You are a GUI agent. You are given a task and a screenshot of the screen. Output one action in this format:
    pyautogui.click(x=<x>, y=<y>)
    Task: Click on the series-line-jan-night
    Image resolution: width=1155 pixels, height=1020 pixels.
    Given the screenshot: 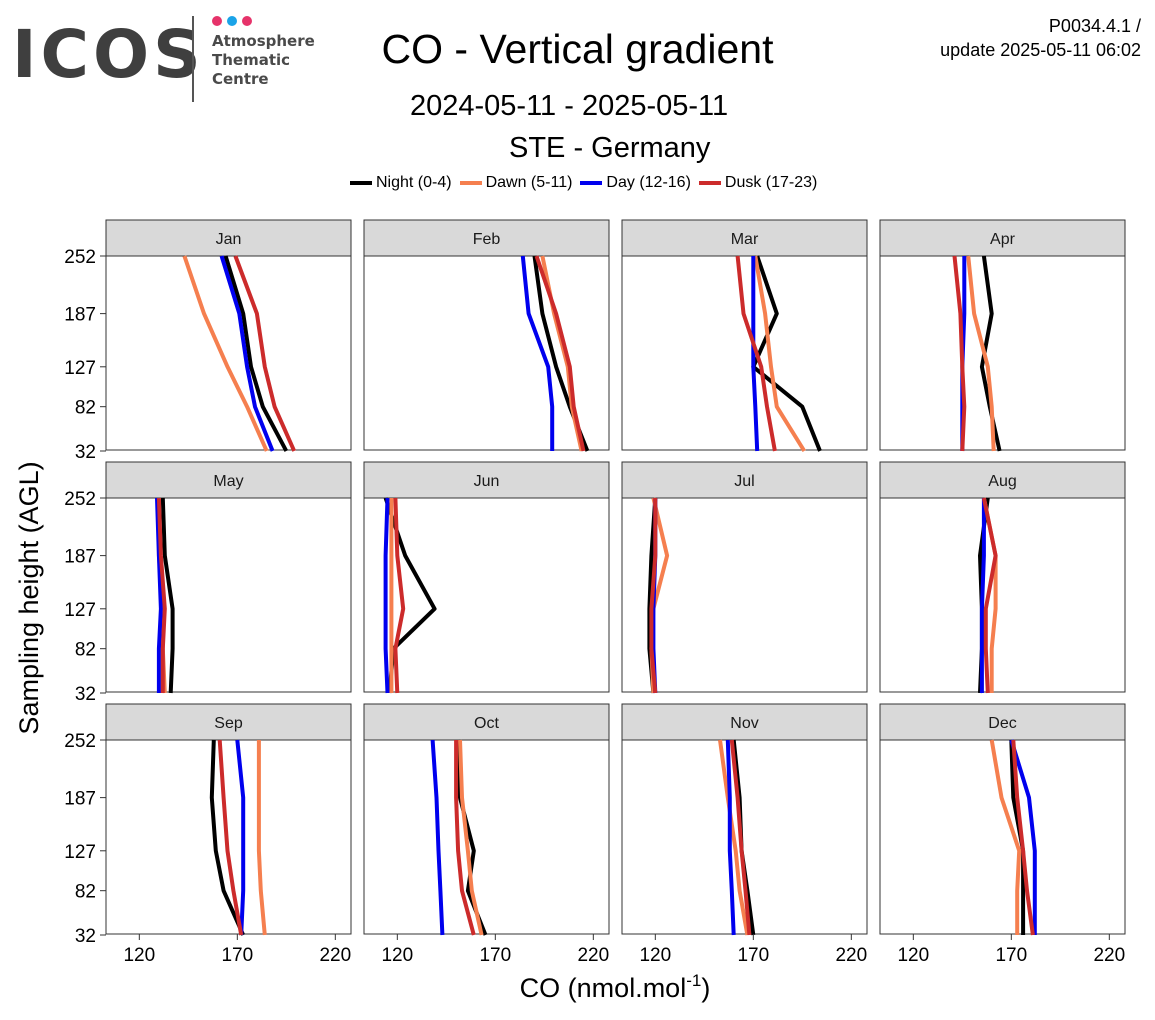 What is the action you would take?
    pyautogui.click(x=256, y=353)
    